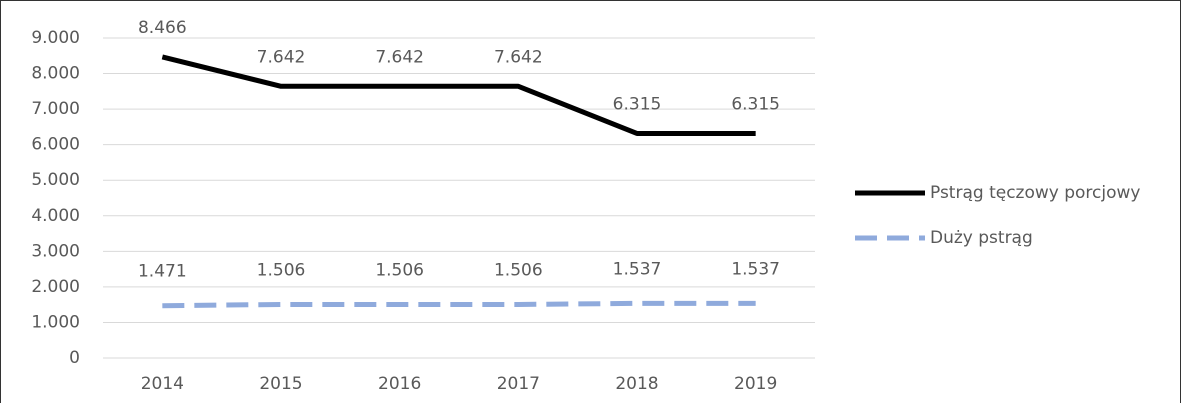 The height and width of the screenshot is (403, 1181). I want to click on x-tick-label: 2017, so click(518, 384).